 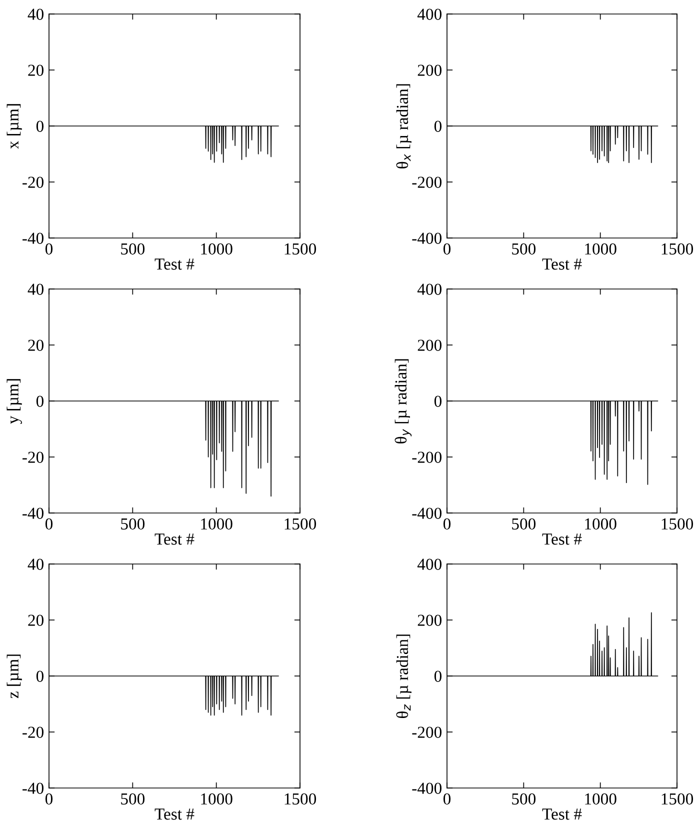 What do you see at coordinates (403, 401) in the screenshot?
I see `y-axis-title: θ$_{y}$ [µ radian]` at bounding box center [403, 401].